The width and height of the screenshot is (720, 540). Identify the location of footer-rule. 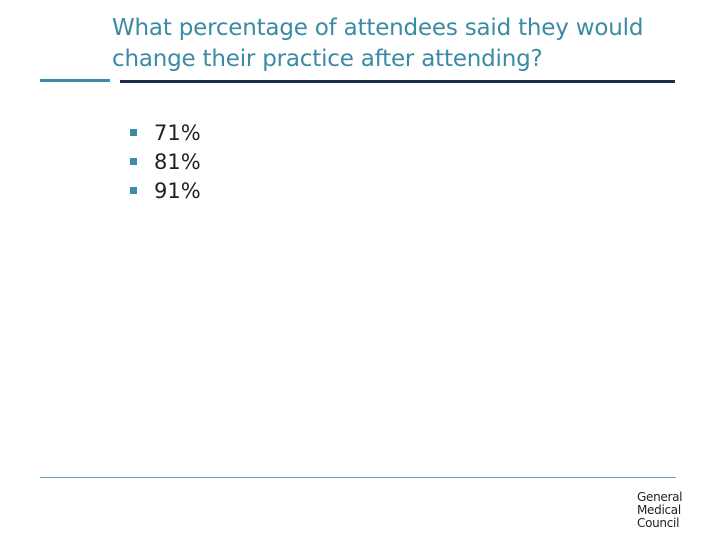
(358, 477).